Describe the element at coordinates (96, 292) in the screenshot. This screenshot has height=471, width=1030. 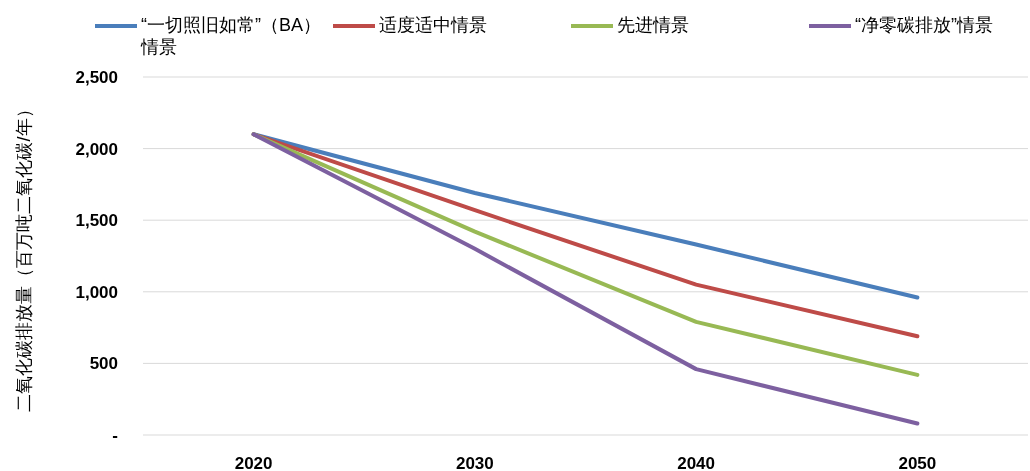
I see `y-tick-label: 1,000` at that location.